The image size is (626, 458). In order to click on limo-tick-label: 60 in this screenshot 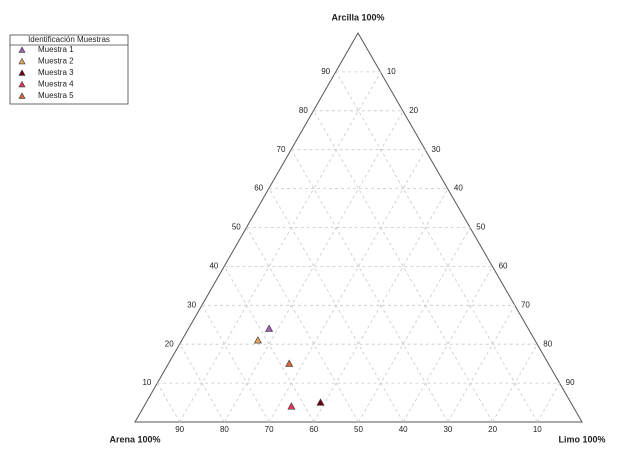, I will do `click(503, 266)`.